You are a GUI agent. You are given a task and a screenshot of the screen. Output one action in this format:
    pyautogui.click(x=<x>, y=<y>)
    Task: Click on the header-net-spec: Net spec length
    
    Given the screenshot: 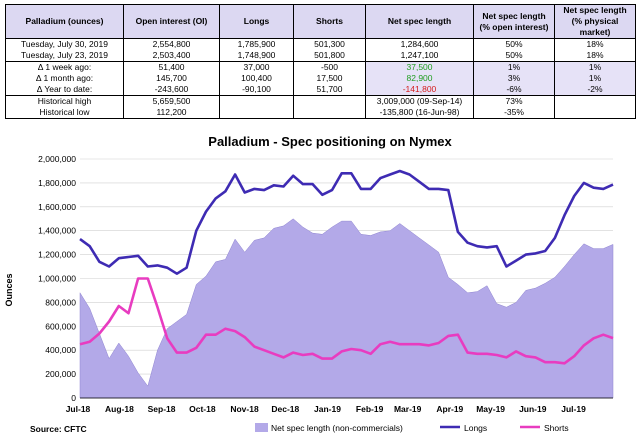 What is the action you would take?
    pyautogui.click(x=419, y=21)
    